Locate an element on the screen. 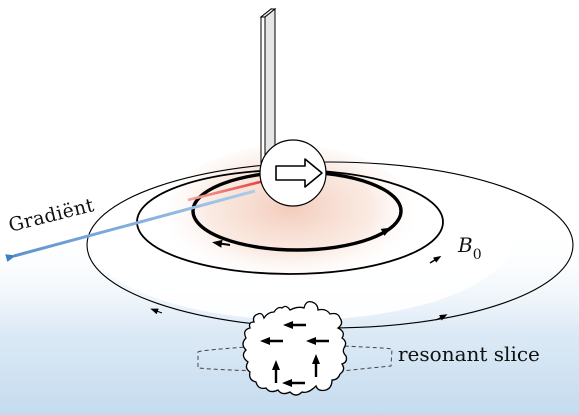  field-line-middle-arrow is located at coordinates (435, 259).